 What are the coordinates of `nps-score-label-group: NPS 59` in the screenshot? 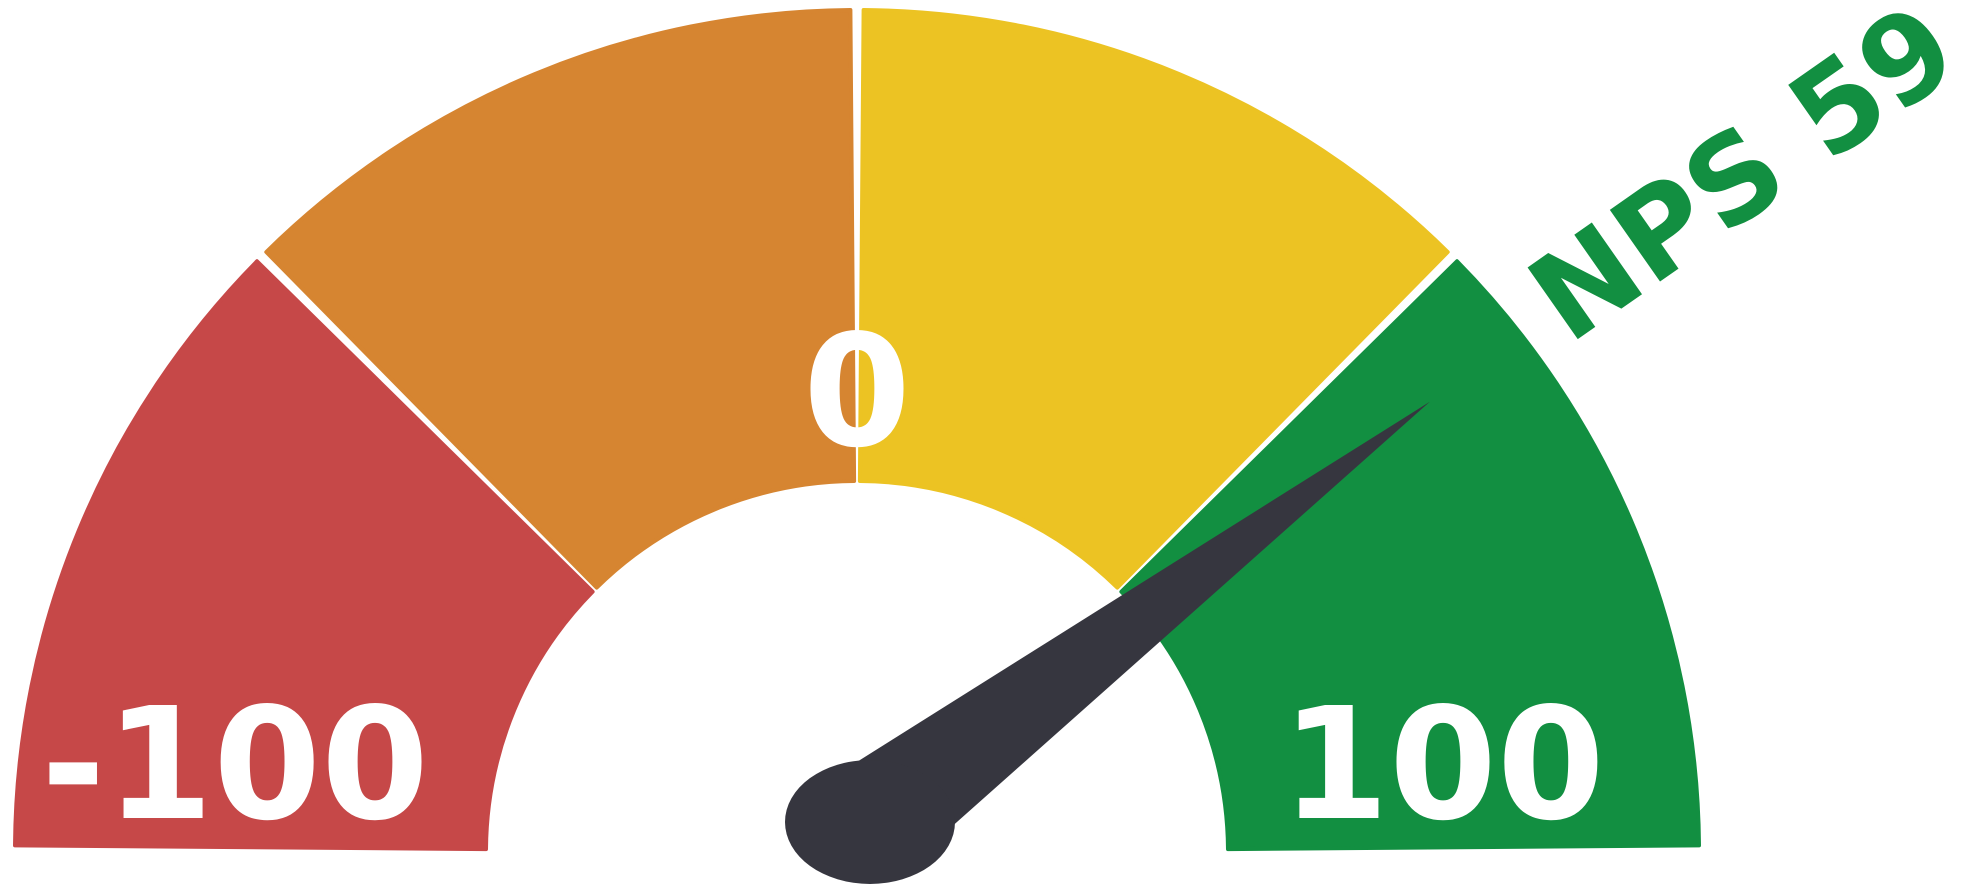 It's located at (1743, 184).